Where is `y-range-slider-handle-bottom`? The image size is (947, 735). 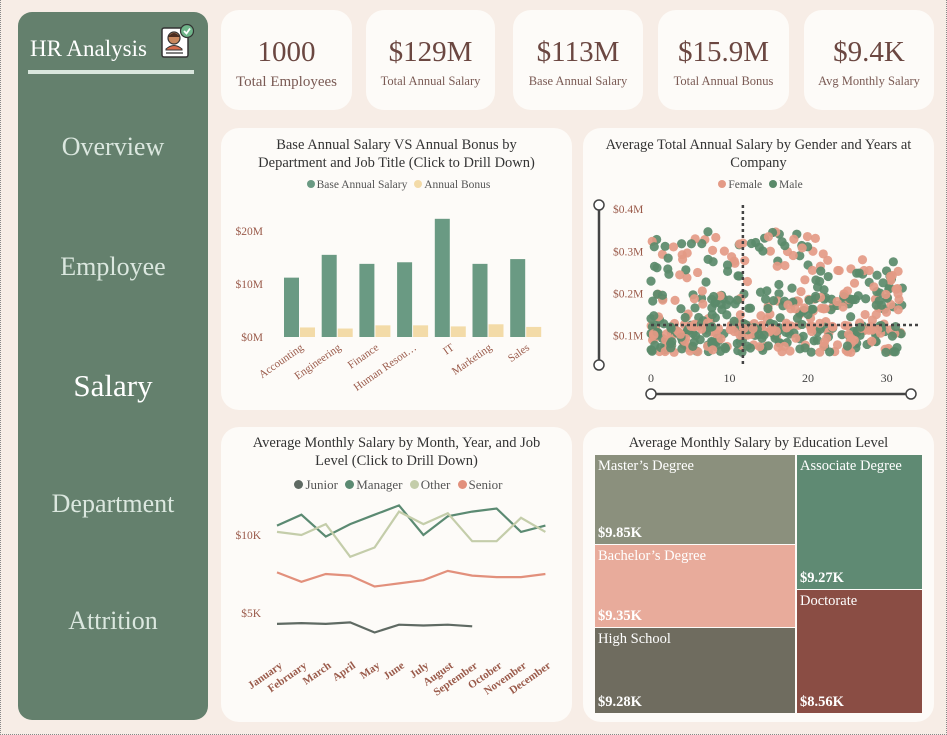
y-range-slider-handle-bottom is located at coordinates (599, 365).